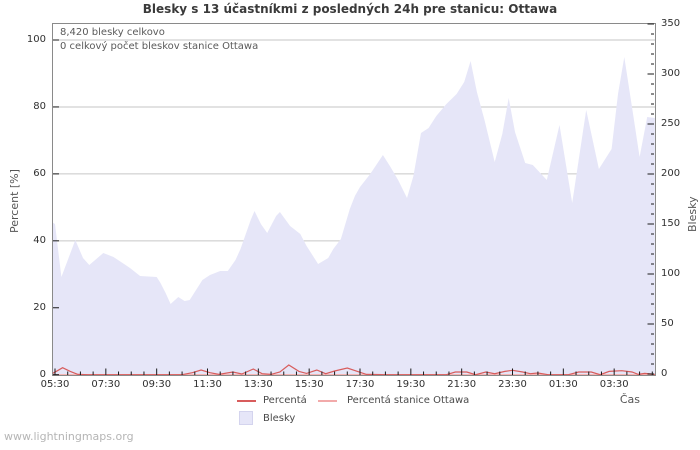  Describe the element at coordinates (39, 173) in the screenshot. I see `y-left-tick-label: 60` at that location.